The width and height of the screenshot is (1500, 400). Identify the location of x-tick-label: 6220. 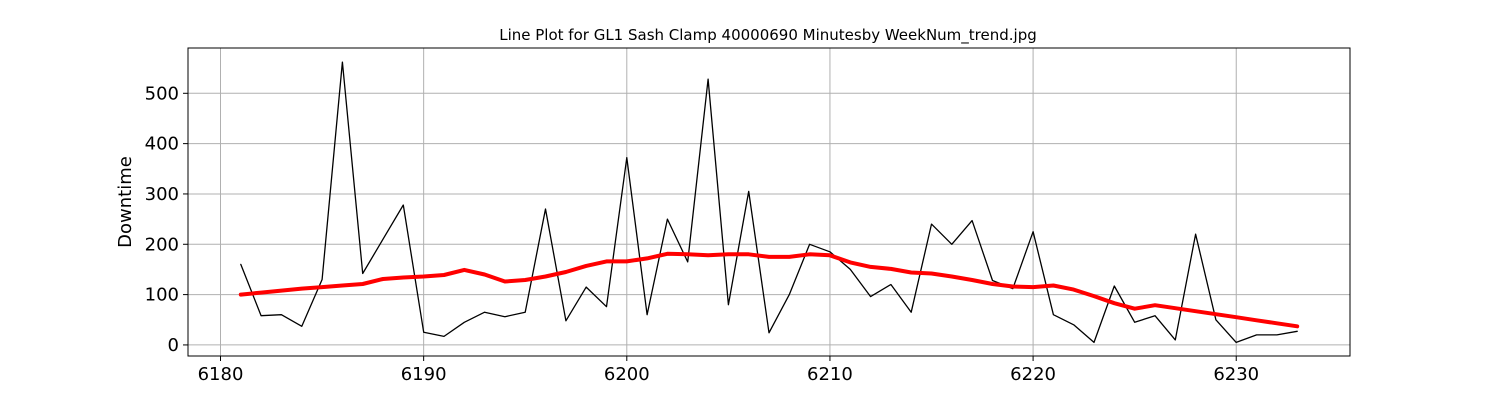
(1033, 374).